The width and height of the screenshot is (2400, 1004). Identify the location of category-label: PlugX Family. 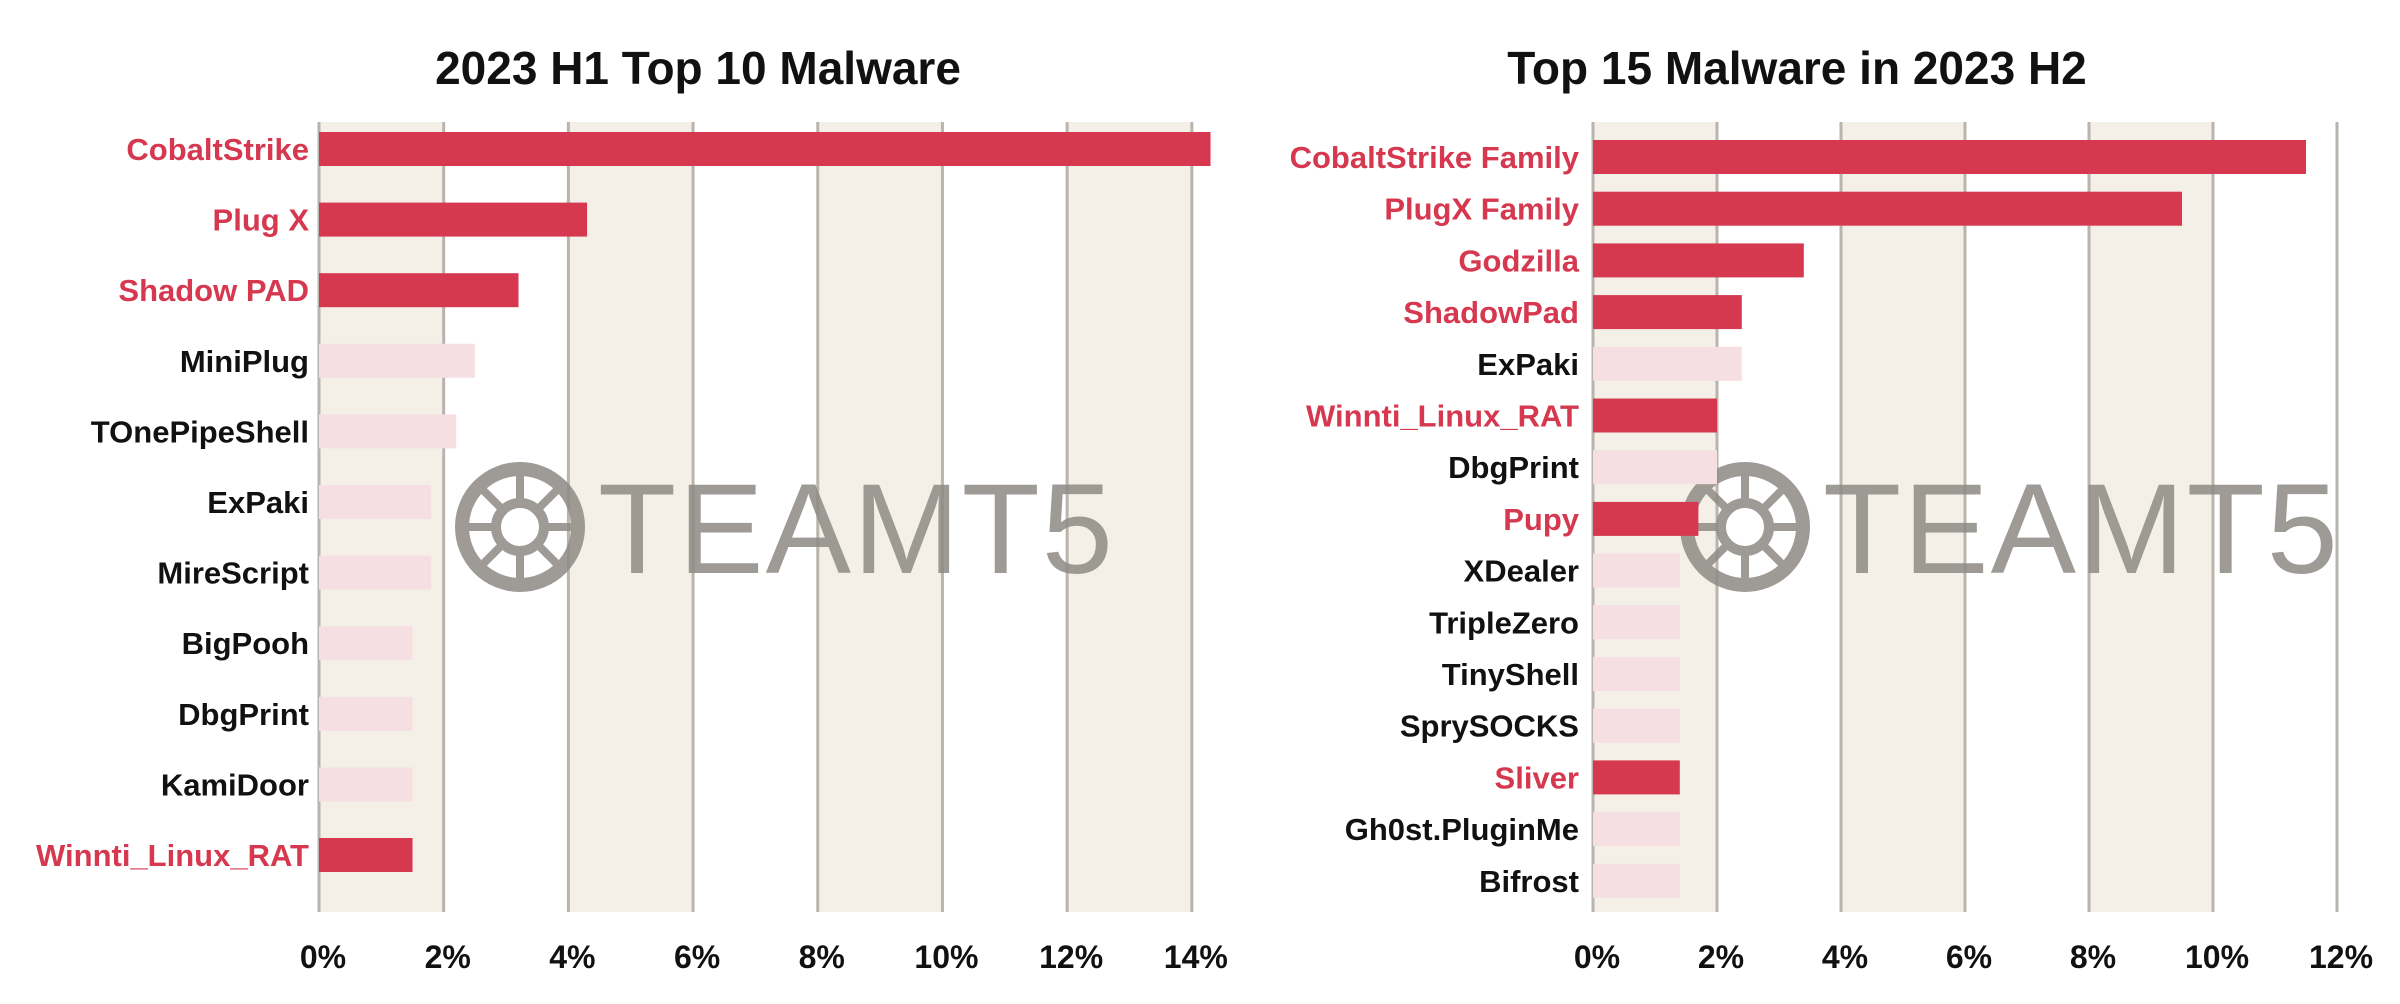
(1481, 209).